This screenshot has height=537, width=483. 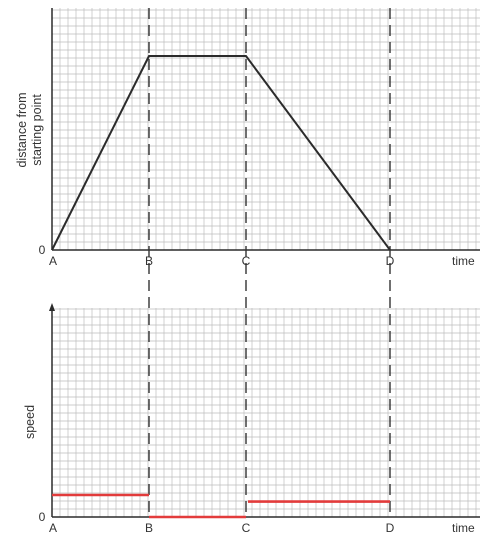 What do you see at coordinates (22, 129) in the screenshot?
I see `distance-ylabel-line1: distance from` at bounding box center [22, 129].